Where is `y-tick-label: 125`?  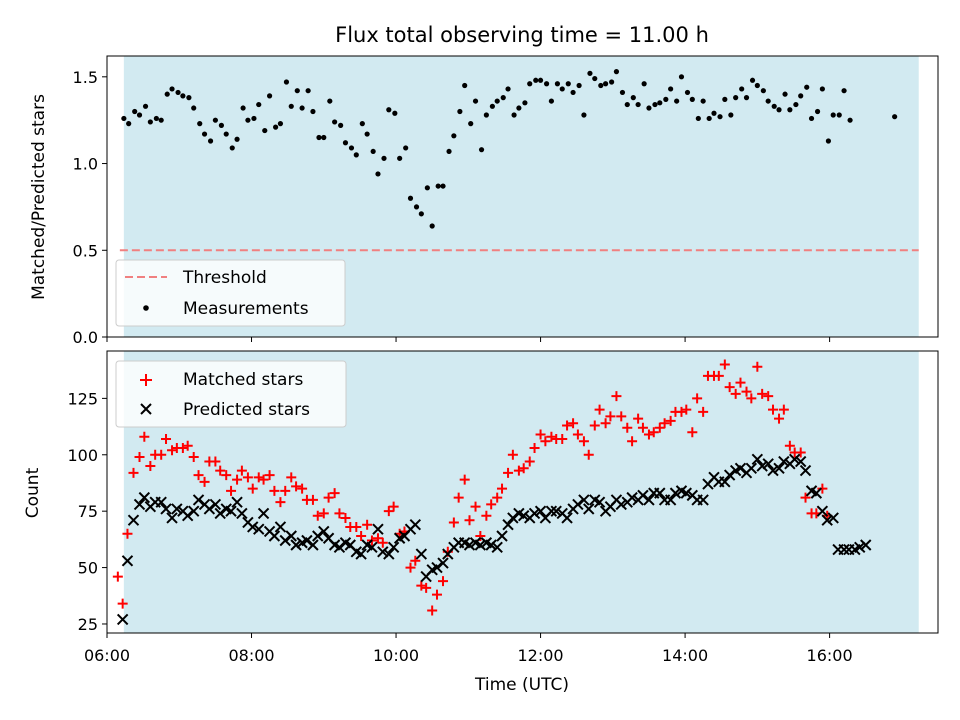
y-tick-label: 125 is located at coordinates (82, 398).